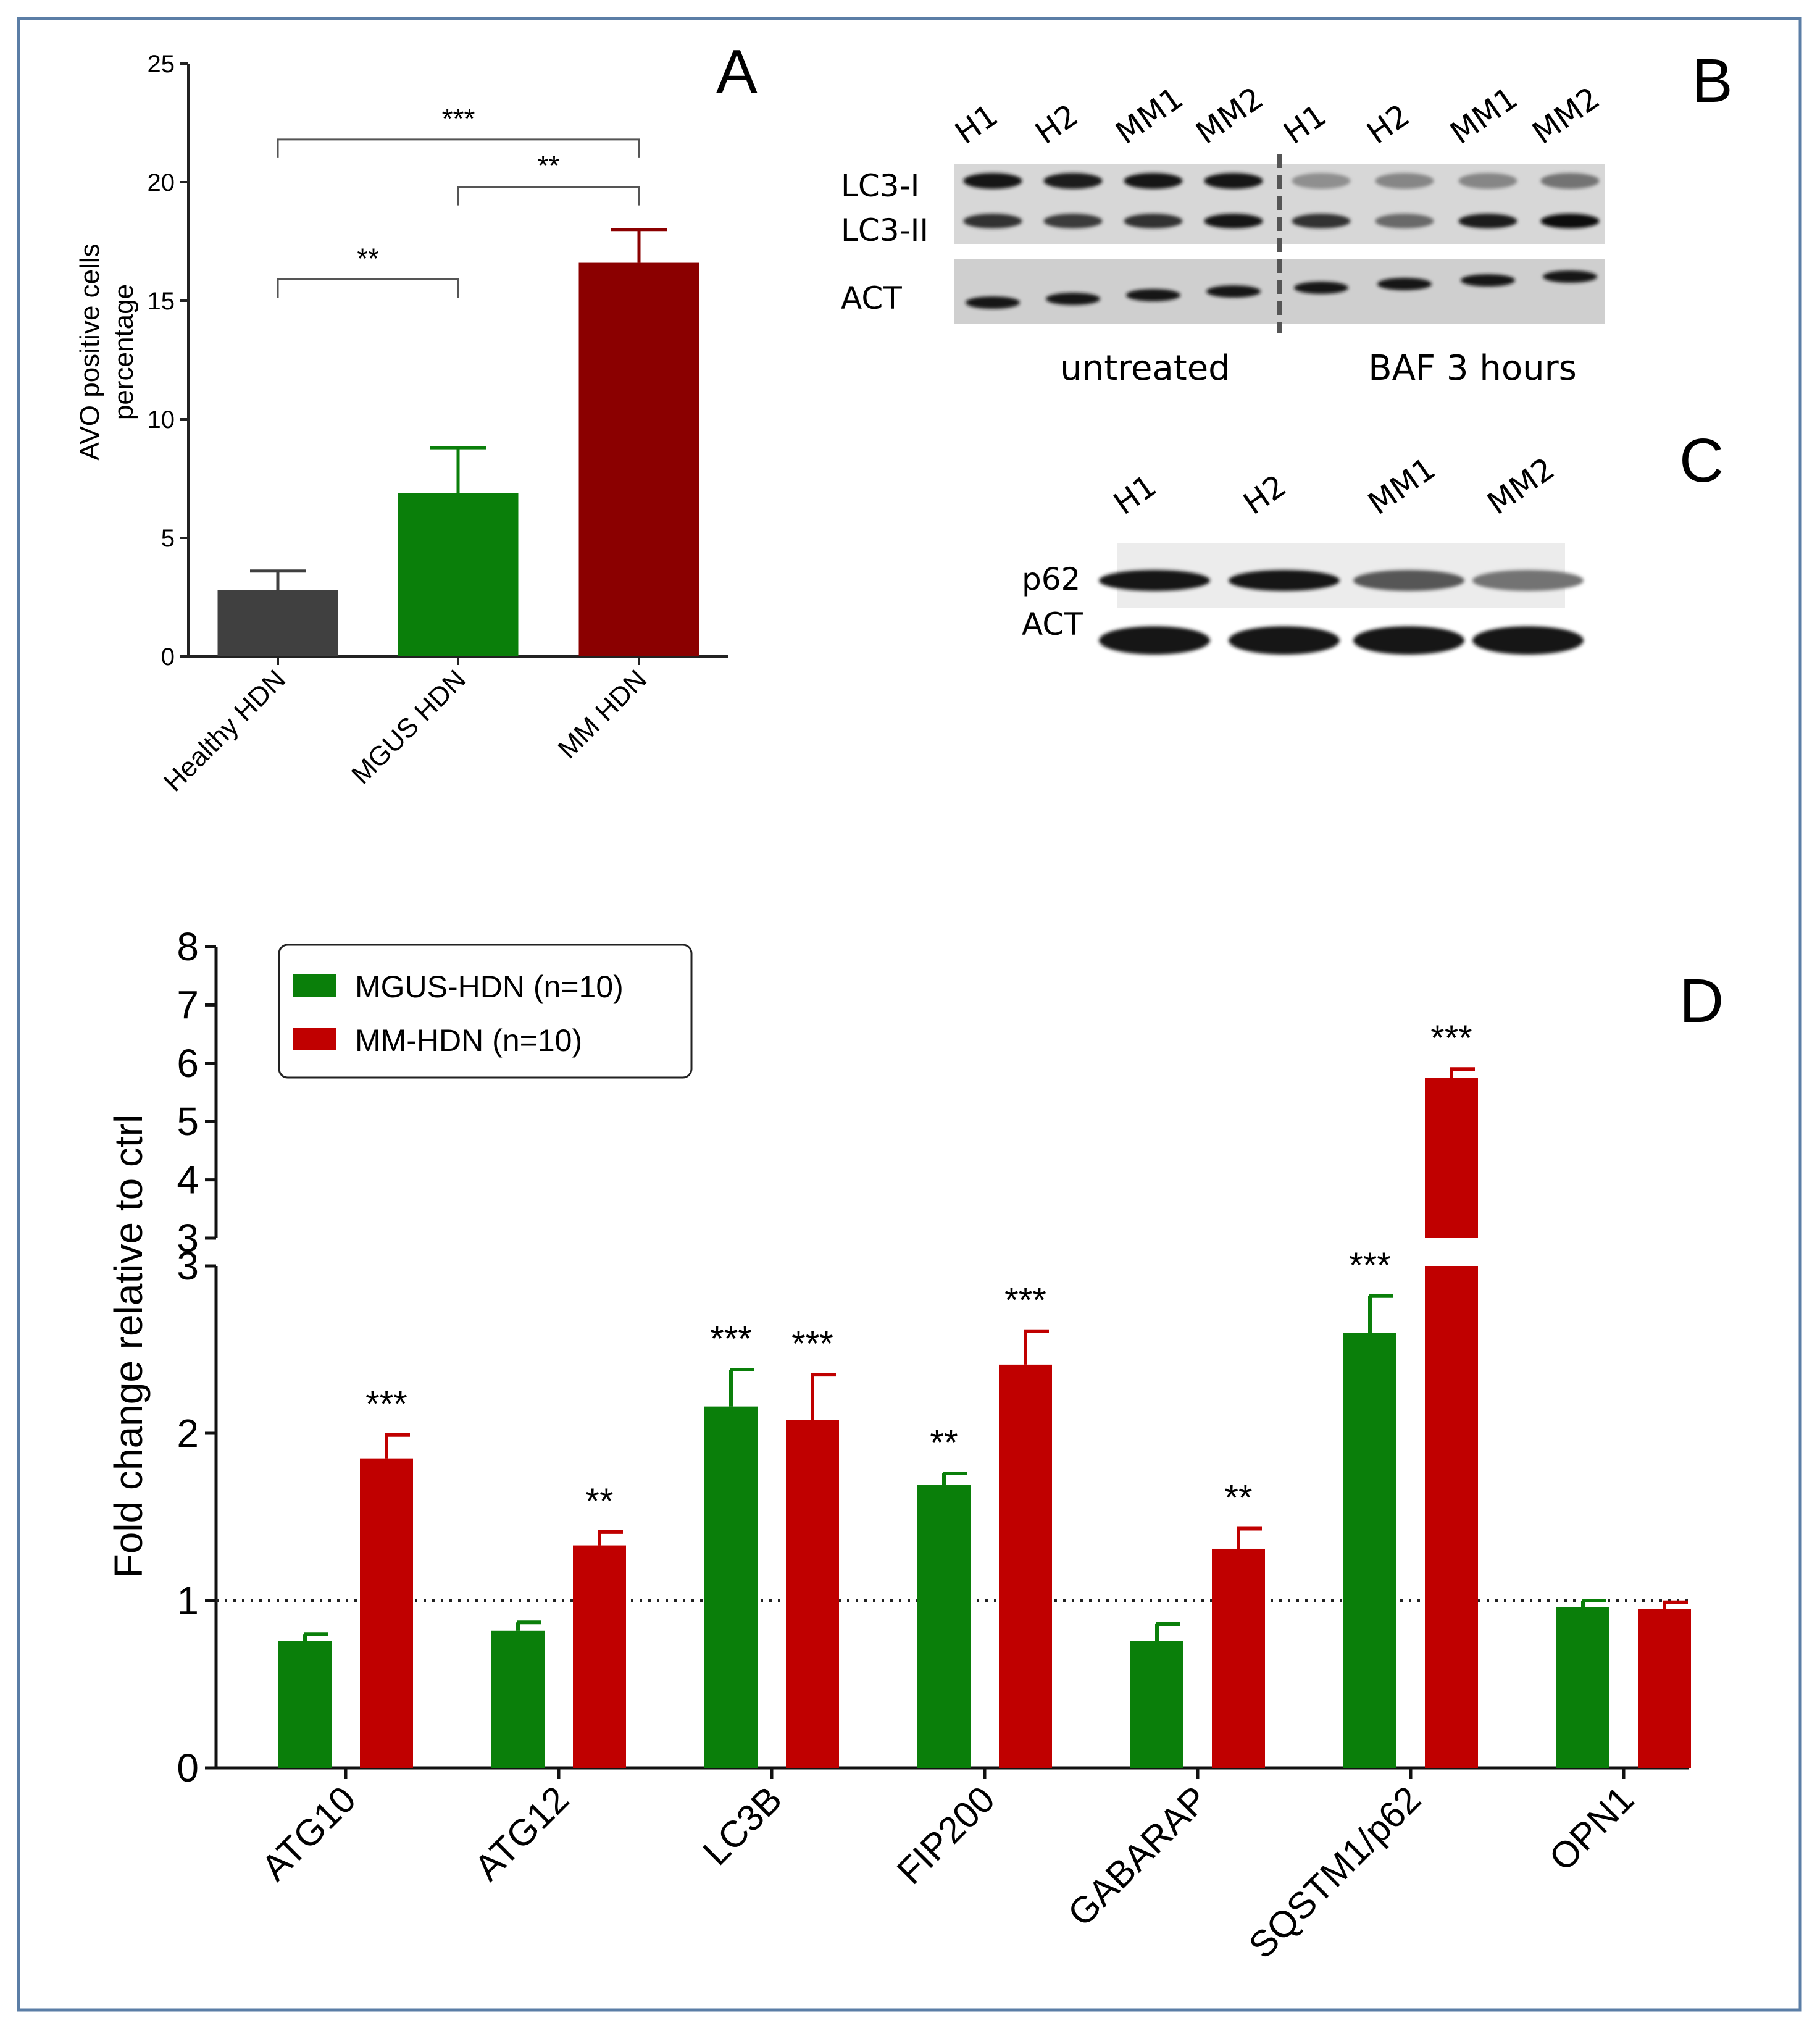 This screenshot has width=1820, height=2031. I want to click on blot-b-bands, so click(1281, 241).